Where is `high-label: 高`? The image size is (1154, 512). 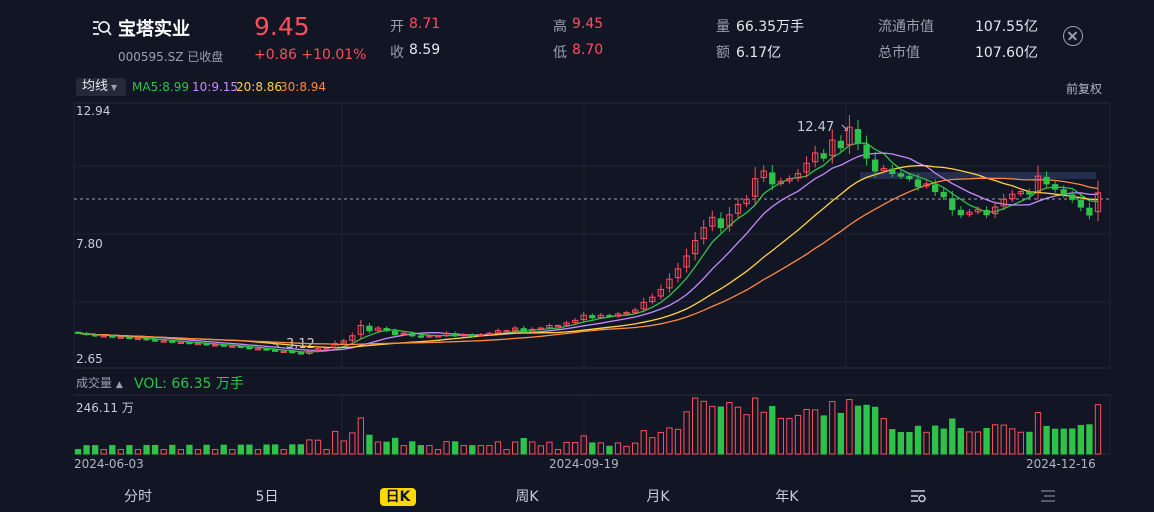
high-label: 高 is located at coordinates (560, 27).